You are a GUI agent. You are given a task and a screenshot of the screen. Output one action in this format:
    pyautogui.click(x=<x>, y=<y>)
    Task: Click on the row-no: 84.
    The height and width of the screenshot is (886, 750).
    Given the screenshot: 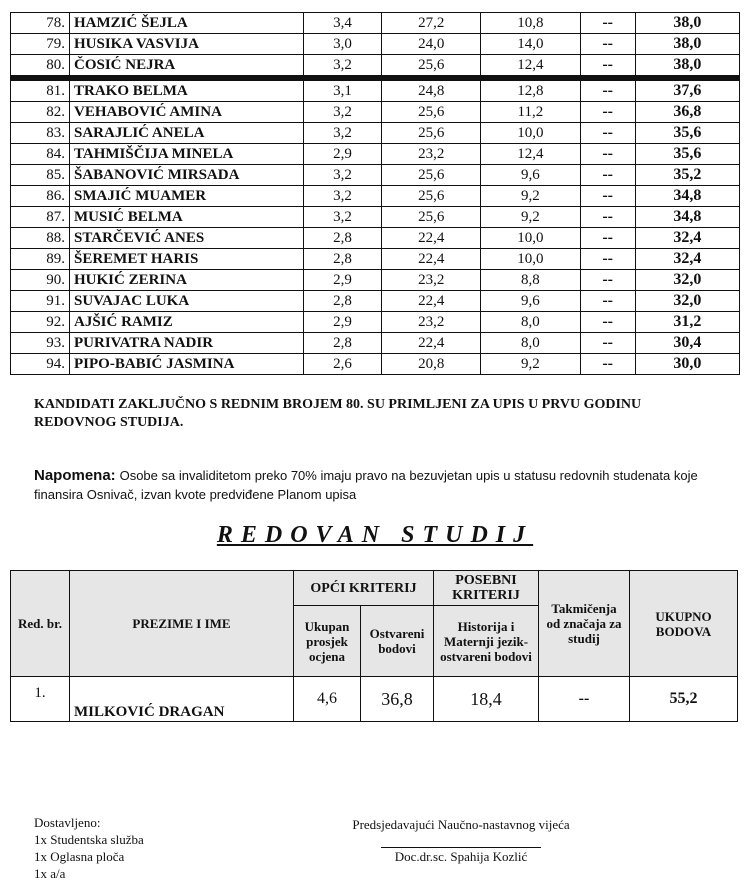 What is the action you would take?
    pyautogui.click(x=40, y=154)
    